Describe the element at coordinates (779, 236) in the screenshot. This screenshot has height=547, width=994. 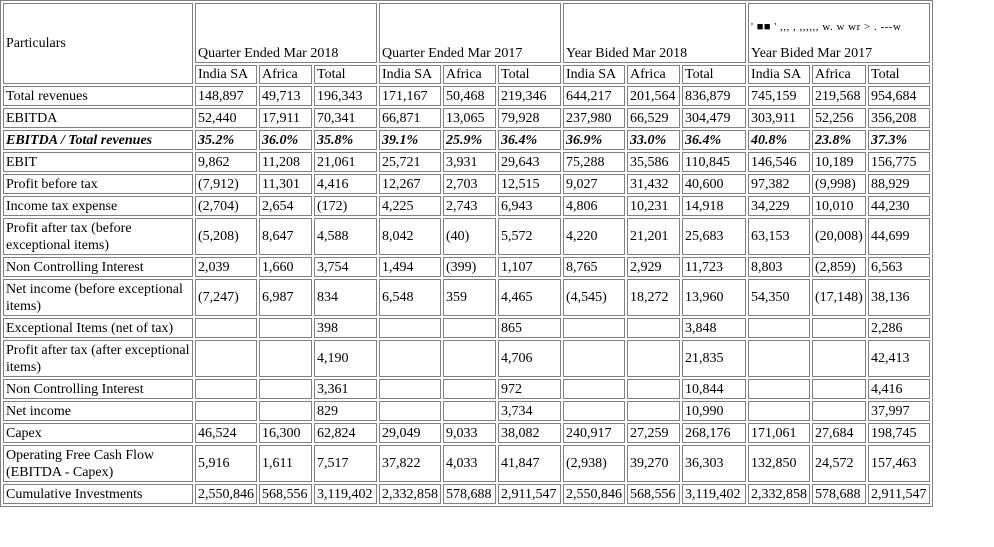
I see `table-cell: 63,153` at that location.